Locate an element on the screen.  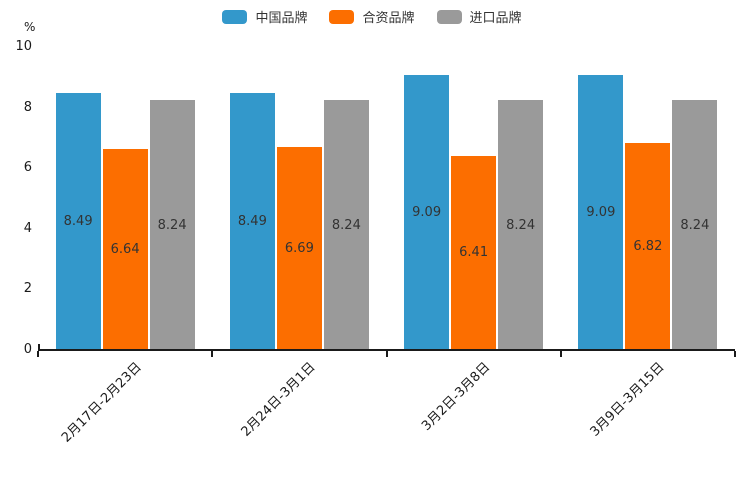
x-category-label: 3月9日-3月15日 is located at coordinates (627, 399).